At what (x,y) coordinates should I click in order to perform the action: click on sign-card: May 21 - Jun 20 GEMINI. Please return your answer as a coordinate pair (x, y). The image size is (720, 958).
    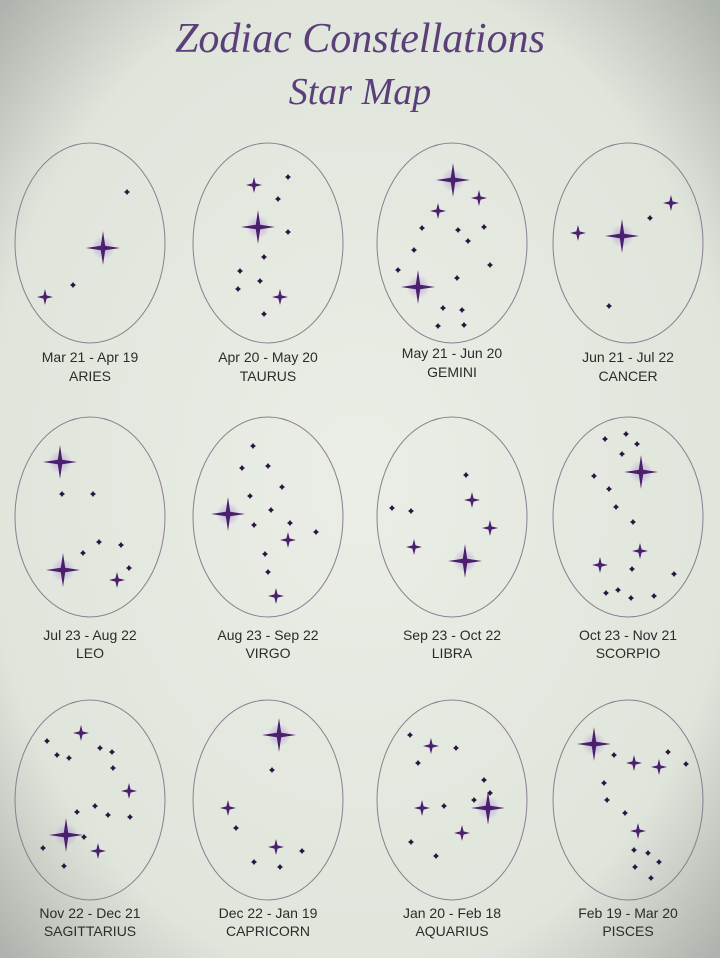
    Looking at the image, I should click on (452, 261).